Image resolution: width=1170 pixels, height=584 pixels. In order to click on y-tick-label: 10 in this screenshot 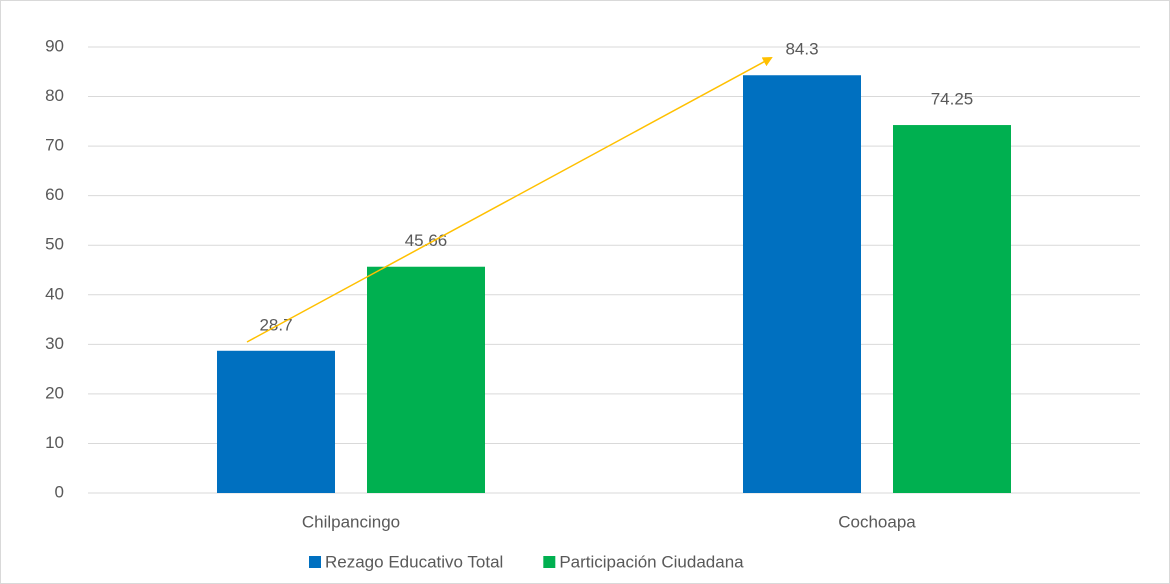, I will do `click(54, 442)`.